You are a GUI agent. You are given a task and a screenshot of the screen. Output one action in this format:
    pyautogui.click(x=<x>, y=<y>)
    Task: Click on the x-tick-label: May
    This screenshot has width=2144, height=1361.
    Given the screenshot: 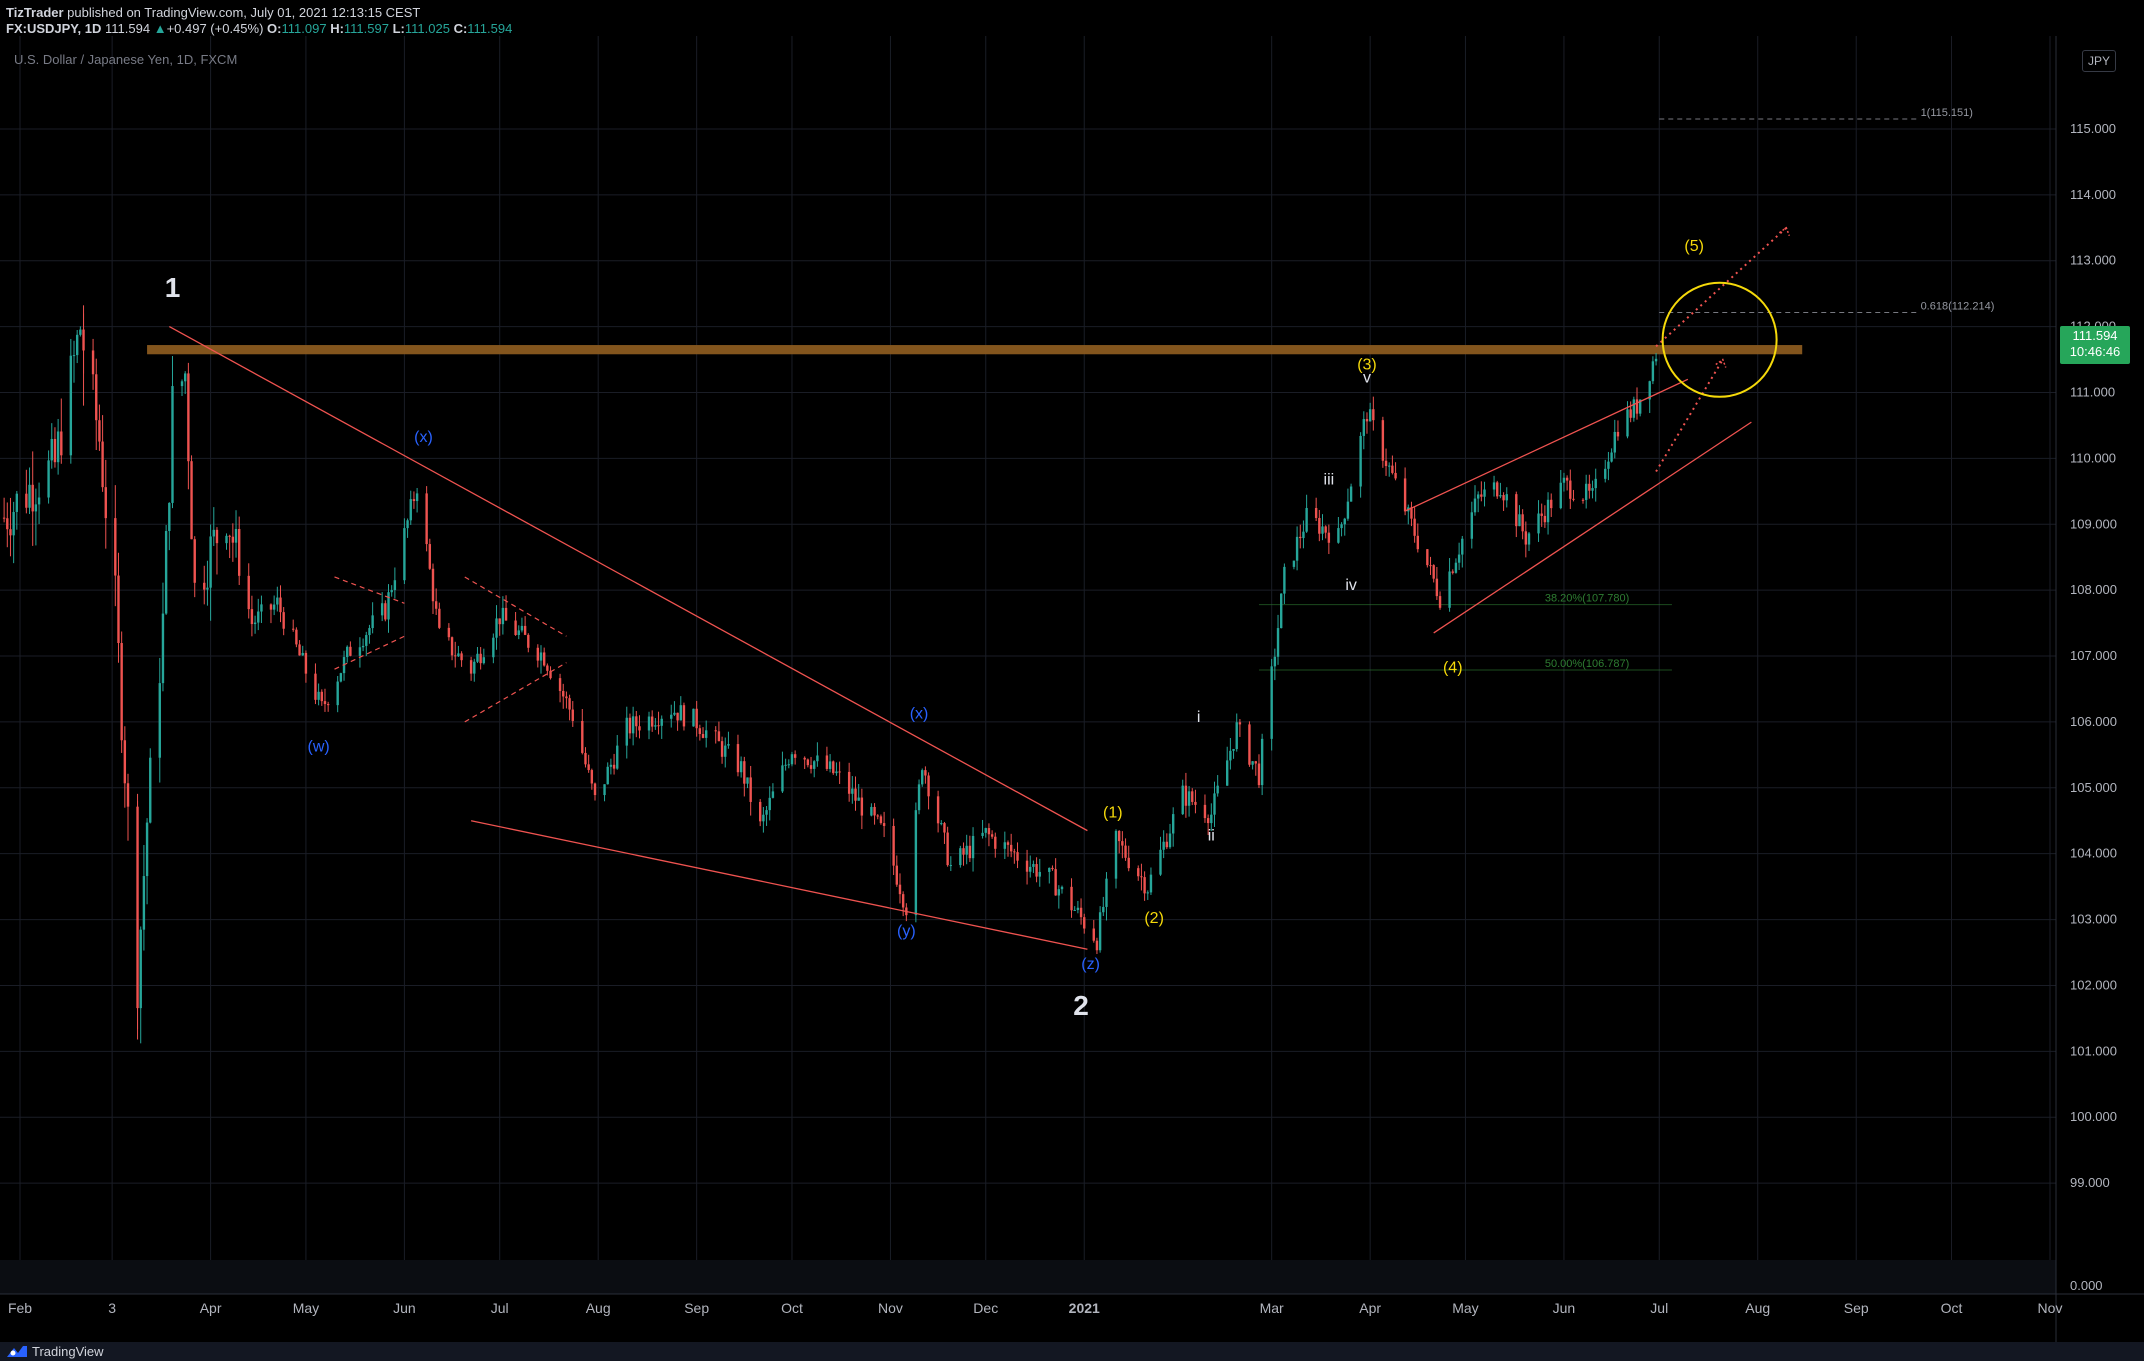 What is the action you would take?
    pyautogui.click(x=306, y=1308)
    